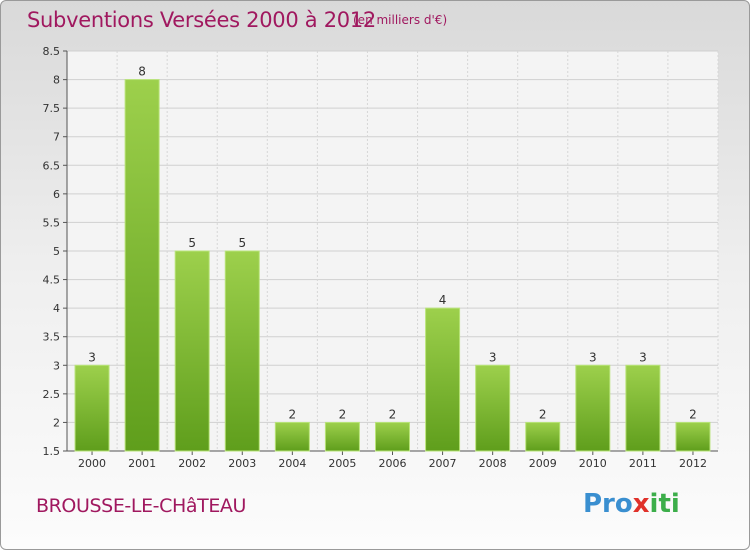  What do you see at coordinates (56, 80) in the screenshot?
I see `y-tick-label: 8` at bounding box center [56, 80].